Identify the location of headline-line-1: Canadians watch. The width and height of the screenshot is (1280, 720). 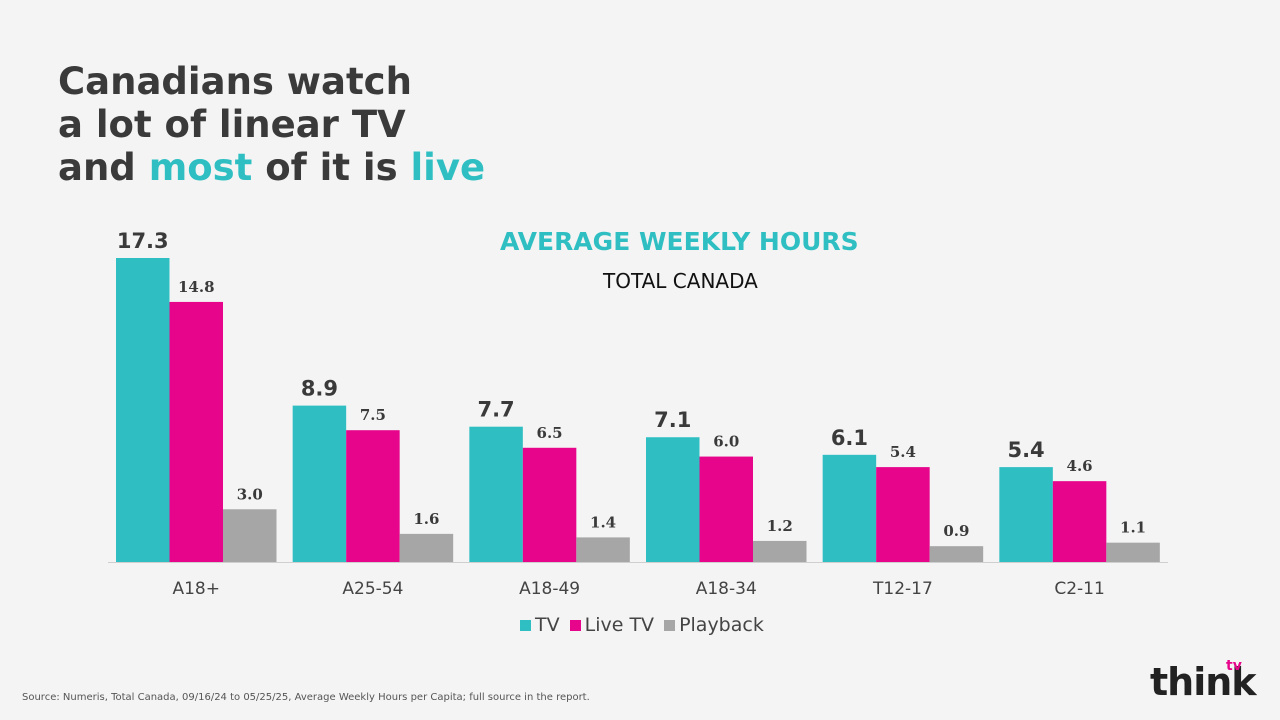
(235, 81).